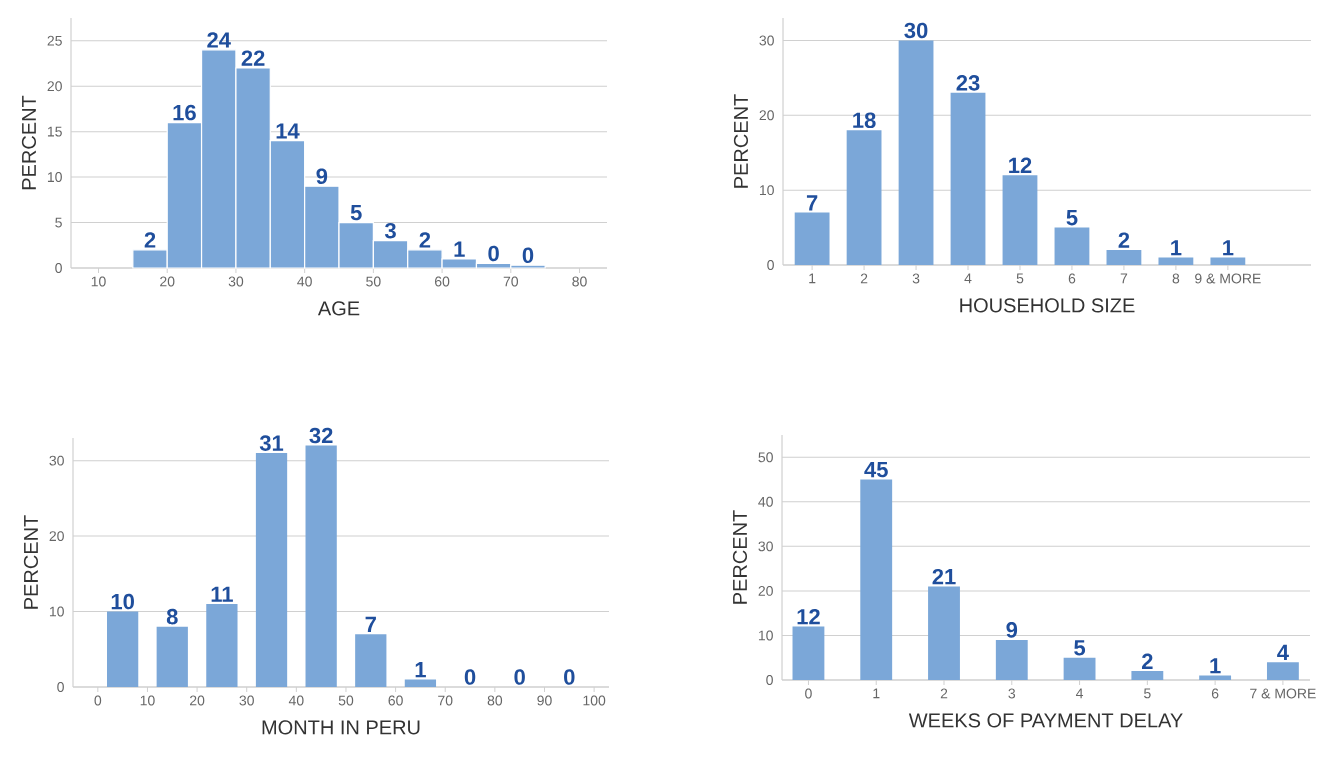  What do you see at coordinates (172, 616) in the screenshot?
I see `data-label: 8` at bounding box center [172, 616].